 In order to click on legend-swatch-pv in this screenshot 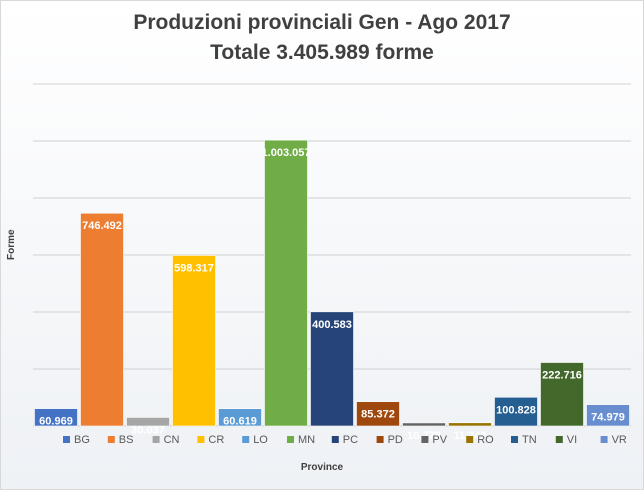, I will do `click(425, 439)`.